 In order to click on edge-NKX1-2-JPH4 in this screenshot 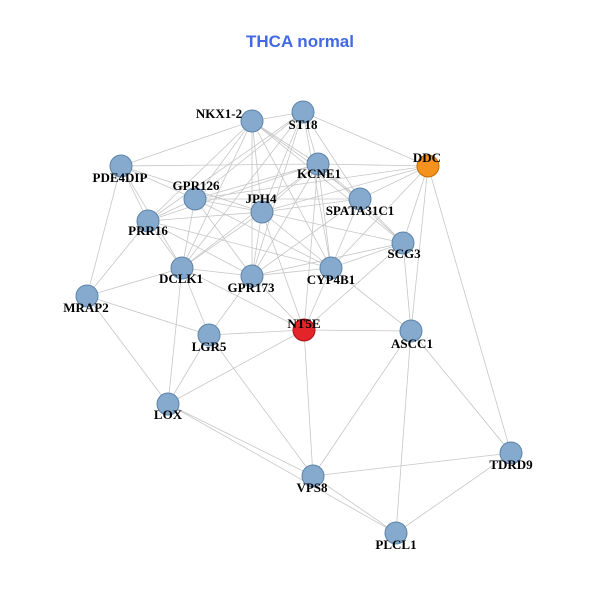, I will do `click(257, 166)`.